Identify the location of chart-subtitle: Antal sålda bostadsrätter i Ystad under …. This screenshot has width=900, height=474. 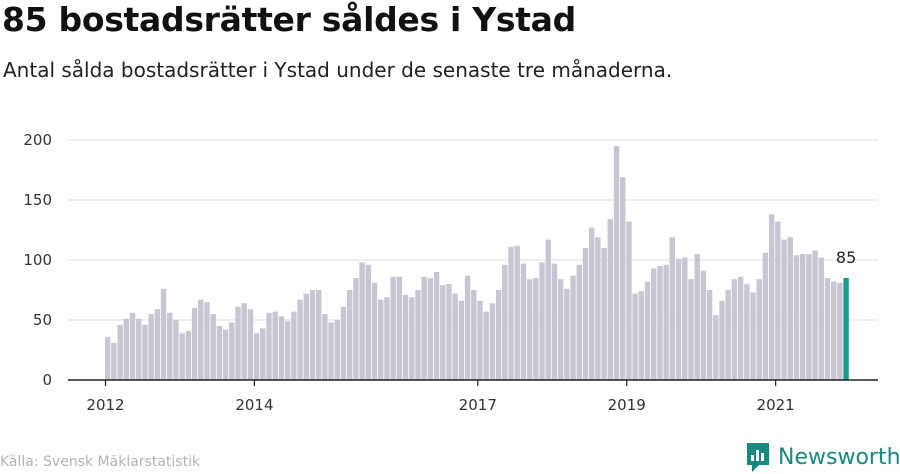
(338, 70).